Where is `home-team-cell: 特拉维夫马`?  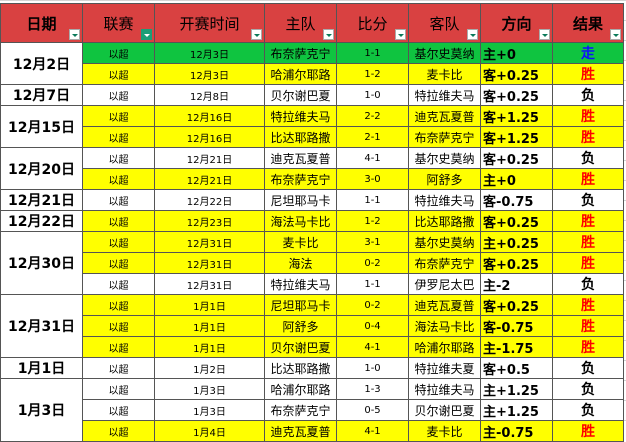
home-team-cell: 特拉维夫马 is located at coordinates (300, 284).